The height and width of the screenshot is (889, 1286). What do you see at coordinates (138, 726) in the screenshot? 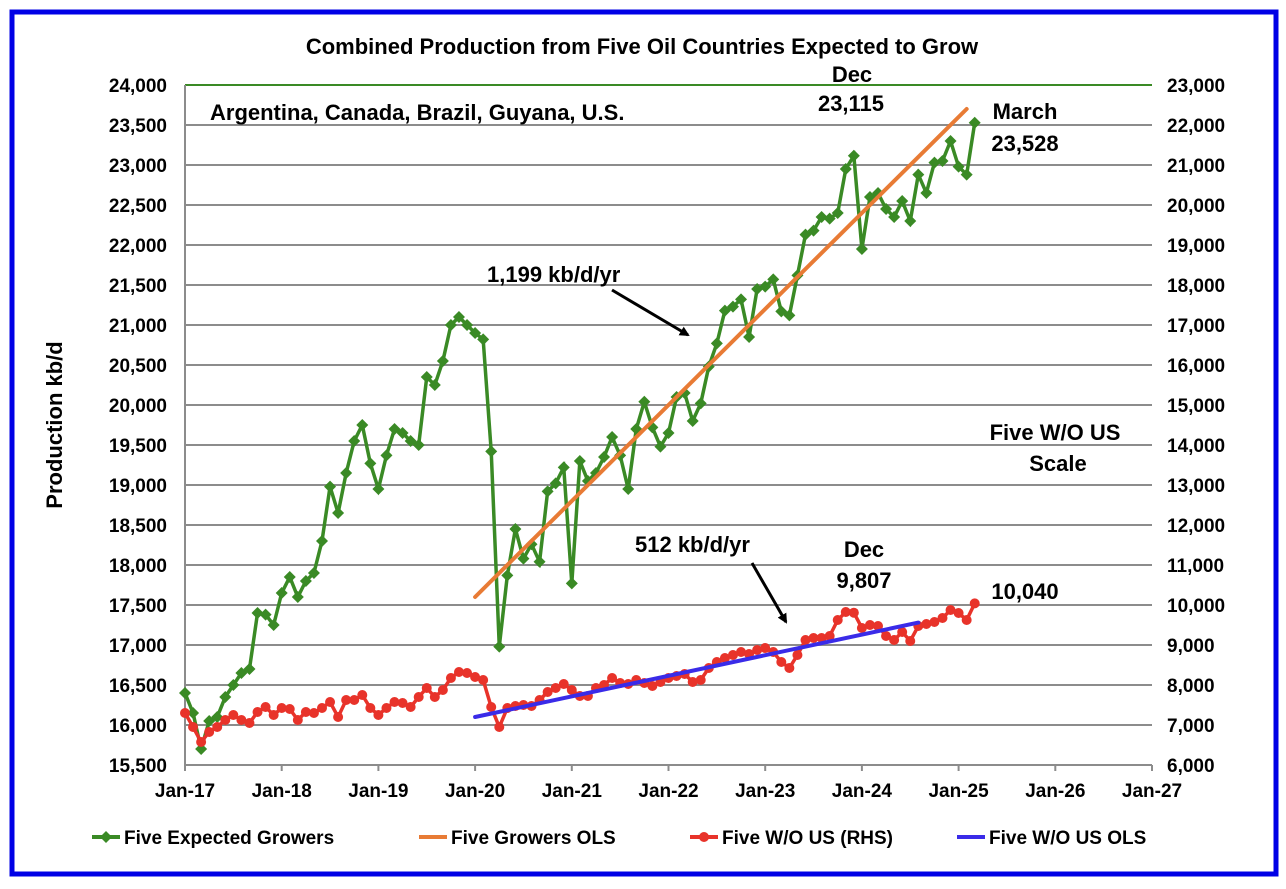
I see `y-tick-label: 16,000` at bounding box center [138, 726].